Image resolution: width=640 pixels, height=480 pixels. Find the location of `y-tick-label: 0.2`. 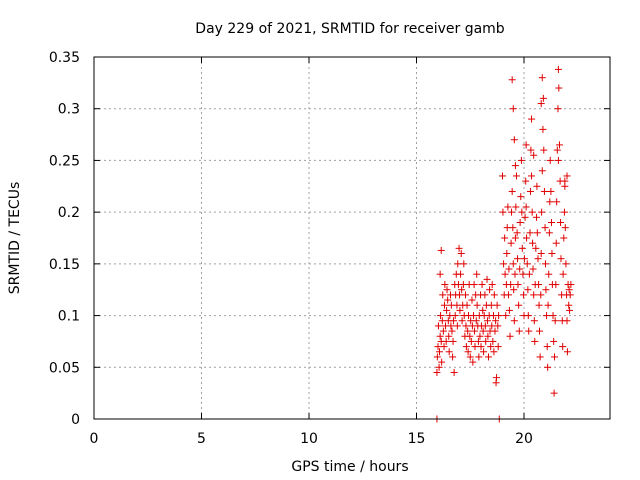

y-tick-label: 0.2 is located at coordinates (69, 213).